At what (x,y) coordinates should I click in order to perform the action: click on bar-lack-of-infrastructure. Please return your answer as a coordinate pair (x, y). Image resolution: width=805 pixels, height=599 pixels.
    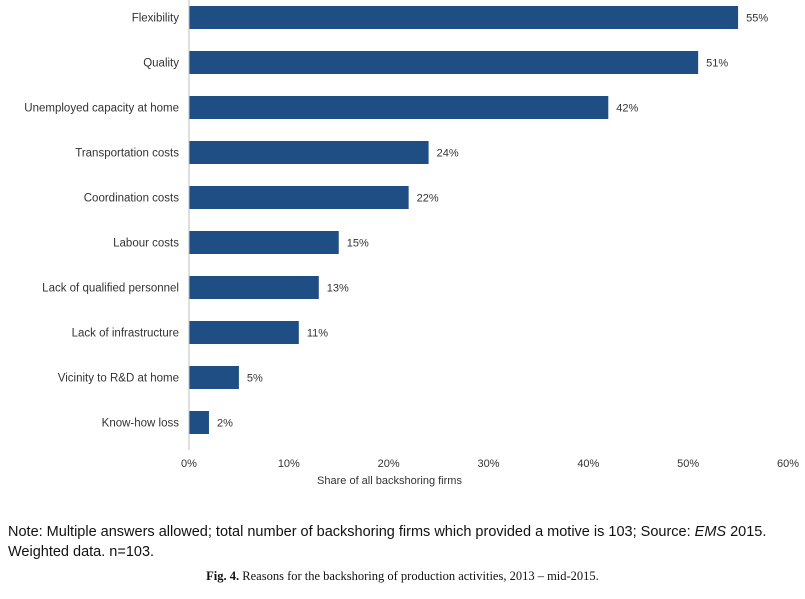
    Looking at the image, I should click on (244, 332).